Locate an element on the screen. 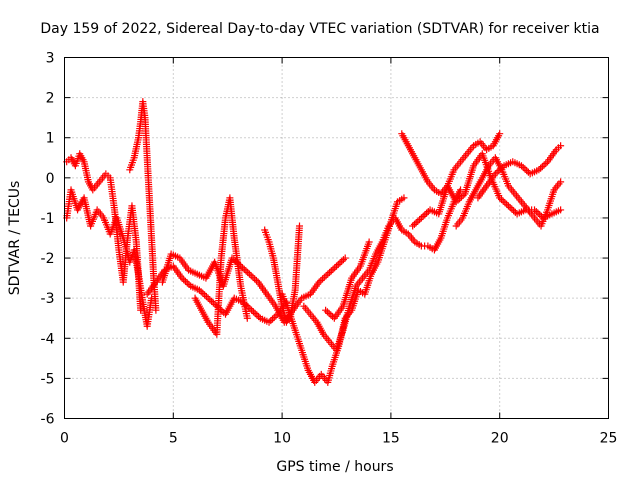 This screenshot has width=640, height=480. y-tick-label: 2 is located at coordinates (50, 99).